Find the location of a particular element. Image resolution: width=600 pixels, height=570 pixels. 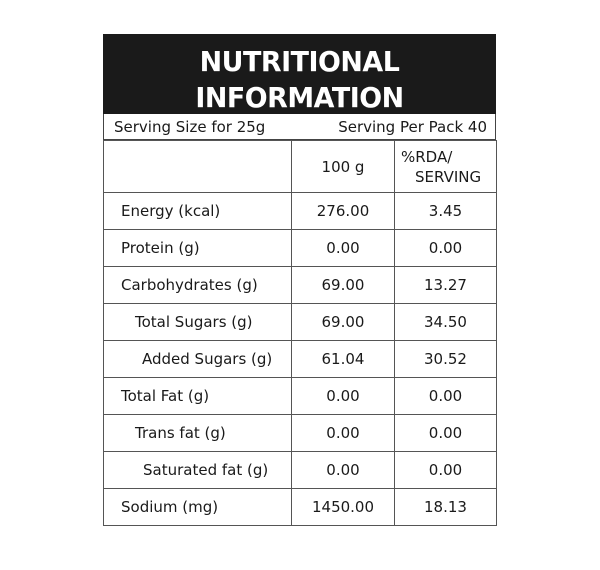

serving-info: Serving Size for 25g Serving Per Pack 40 is located at coordinates (299, 127).